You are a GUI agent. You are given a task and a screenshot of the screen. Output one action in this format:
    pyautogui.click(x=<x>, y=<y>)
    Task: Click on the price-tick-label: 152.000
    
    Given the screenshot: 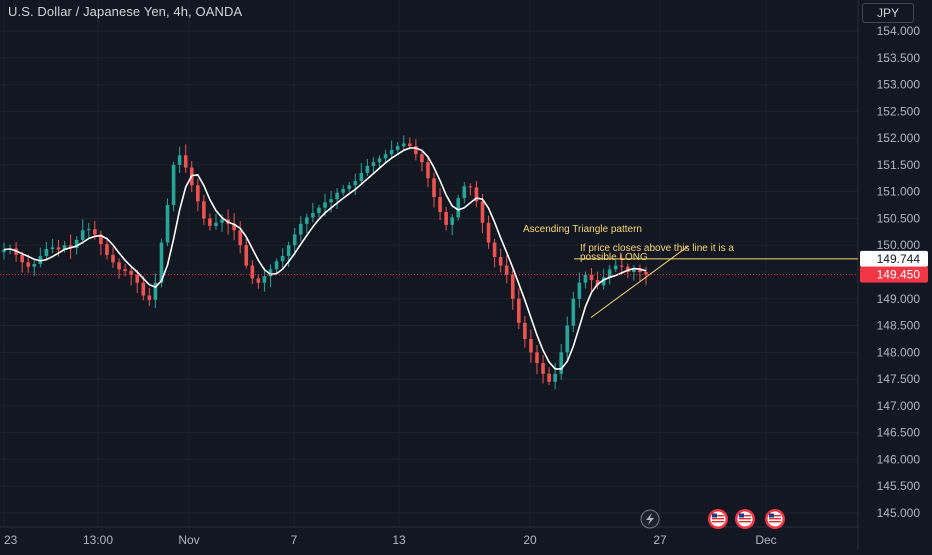 What is the action you would take?
    pyautogui.click(x=899, y=138)
    